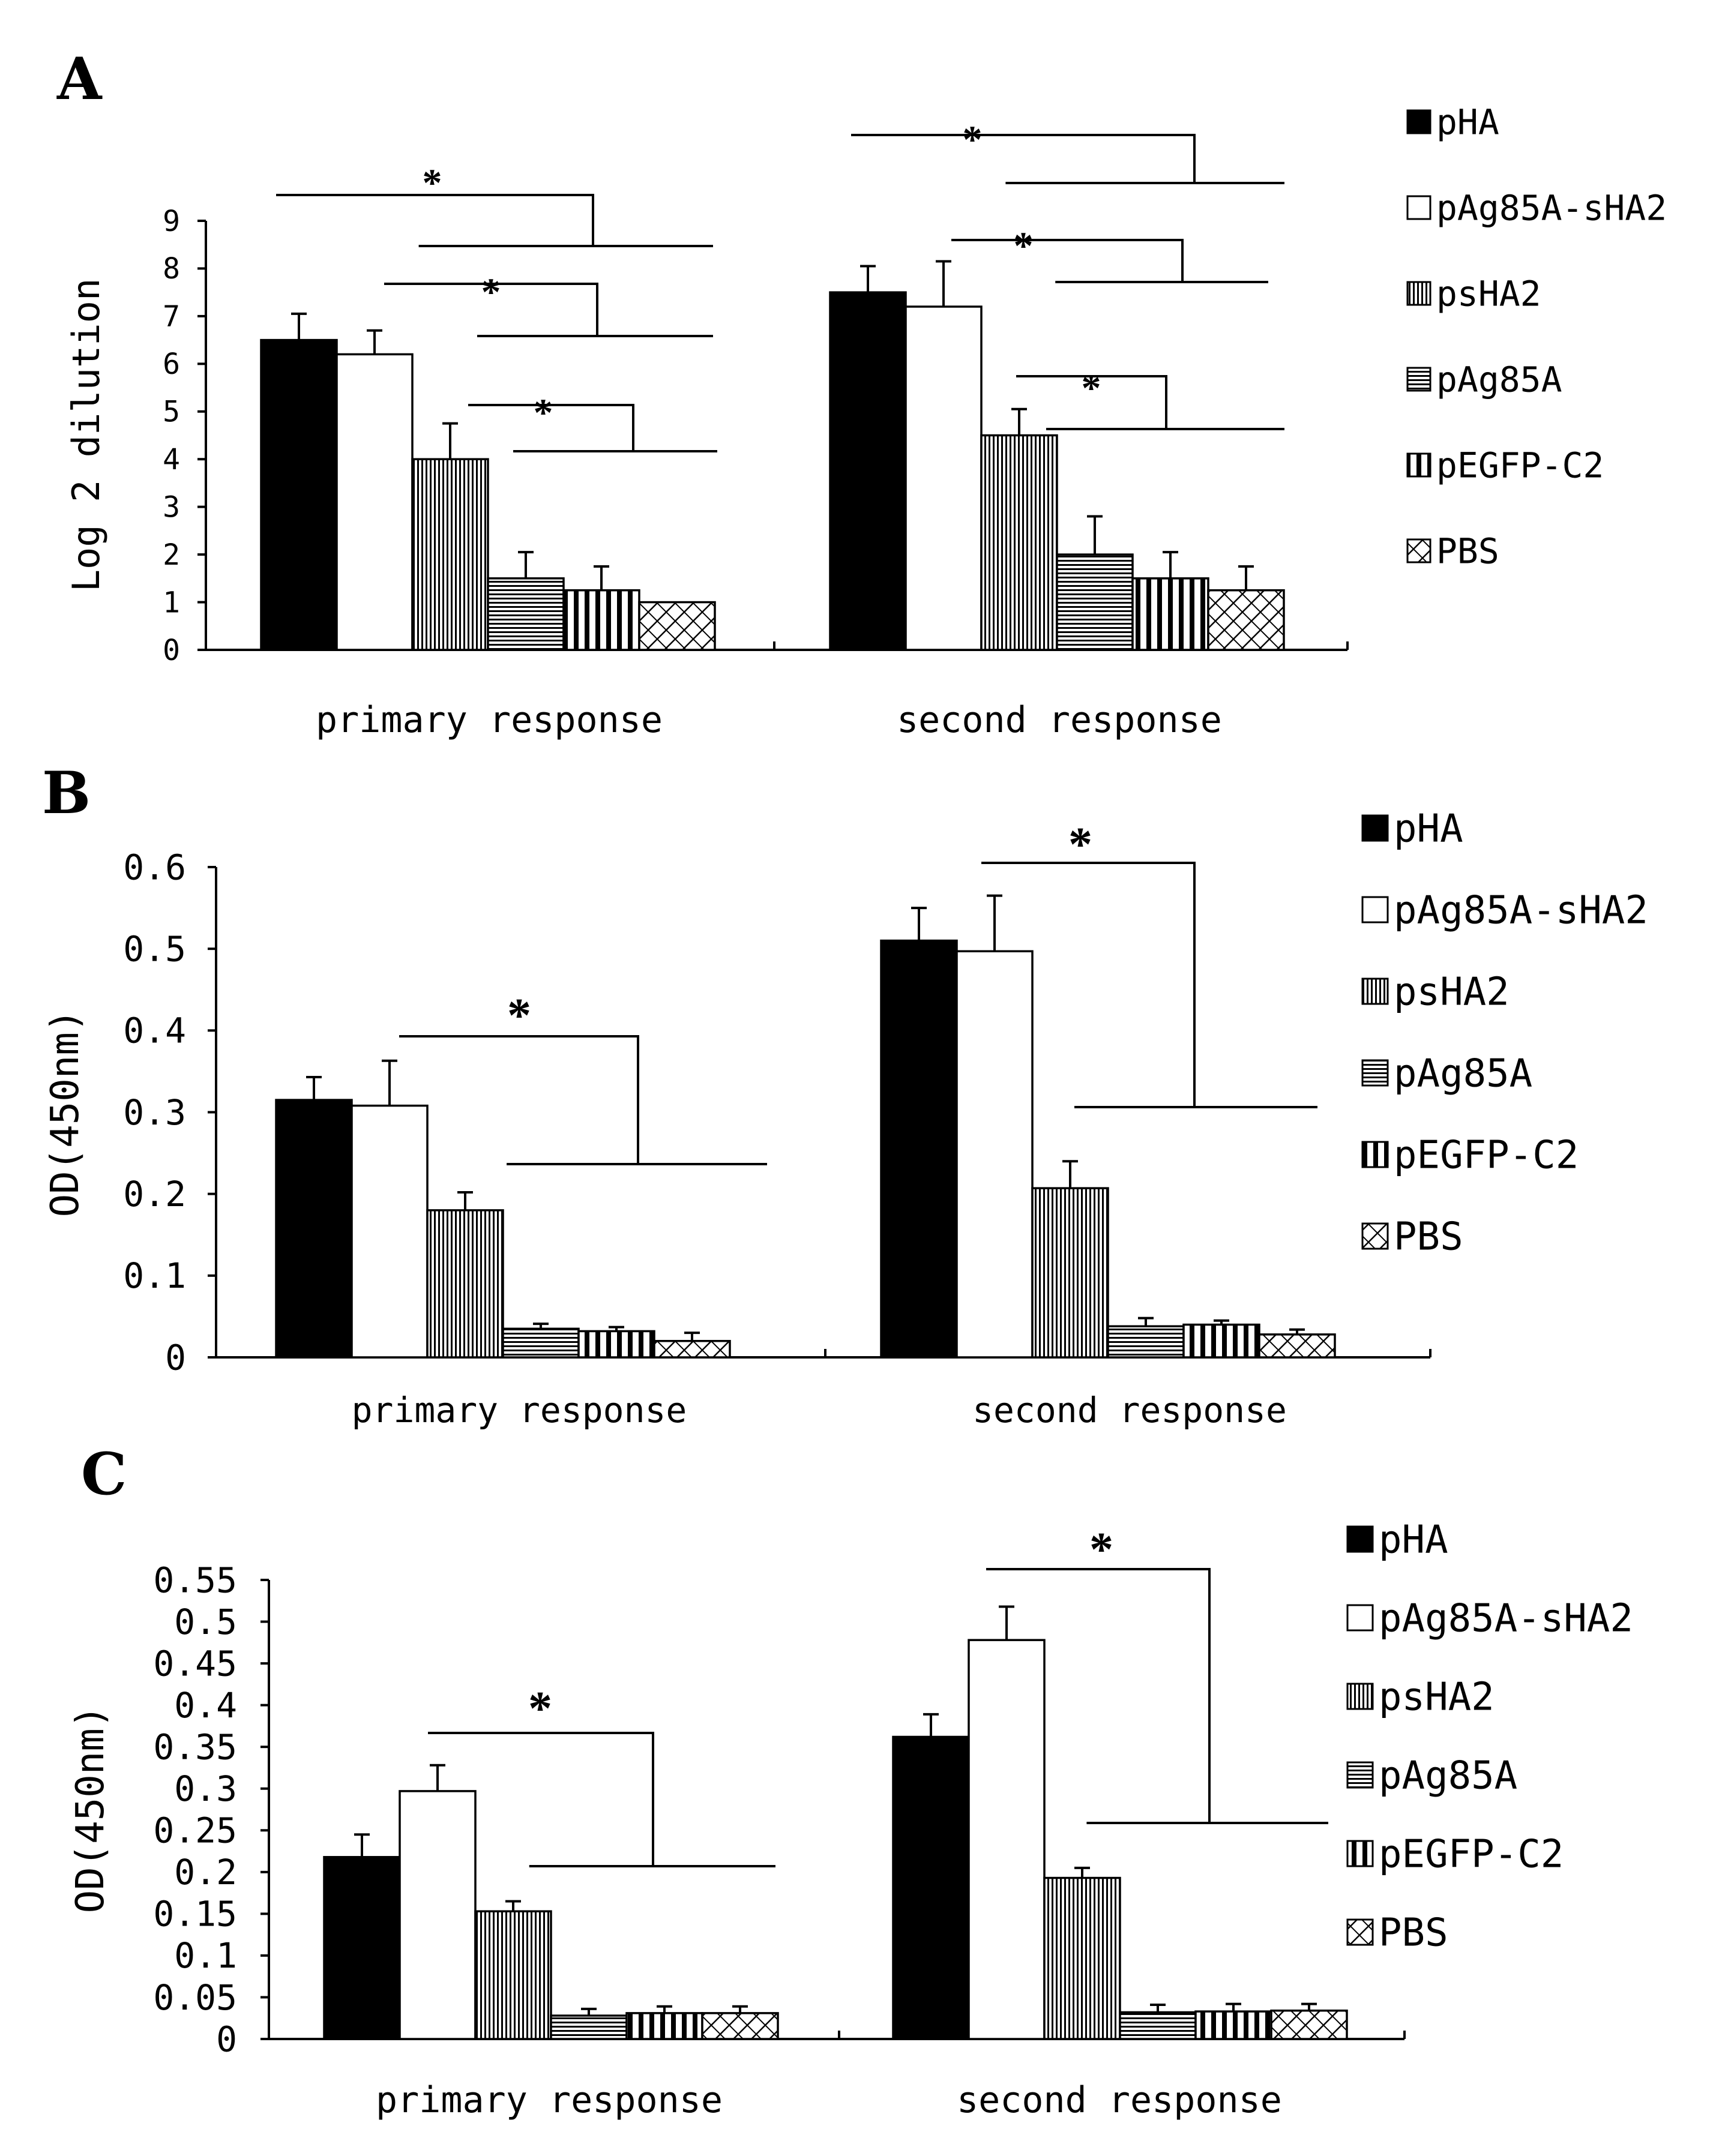 Image resolution: width=1728 pixels, height=2156 pixels. What do you see at coordinates (1448, 1776) in the screenshot?
I see `panel-c-legend-label: pAg85A` at bounding box center [1448, 1776].